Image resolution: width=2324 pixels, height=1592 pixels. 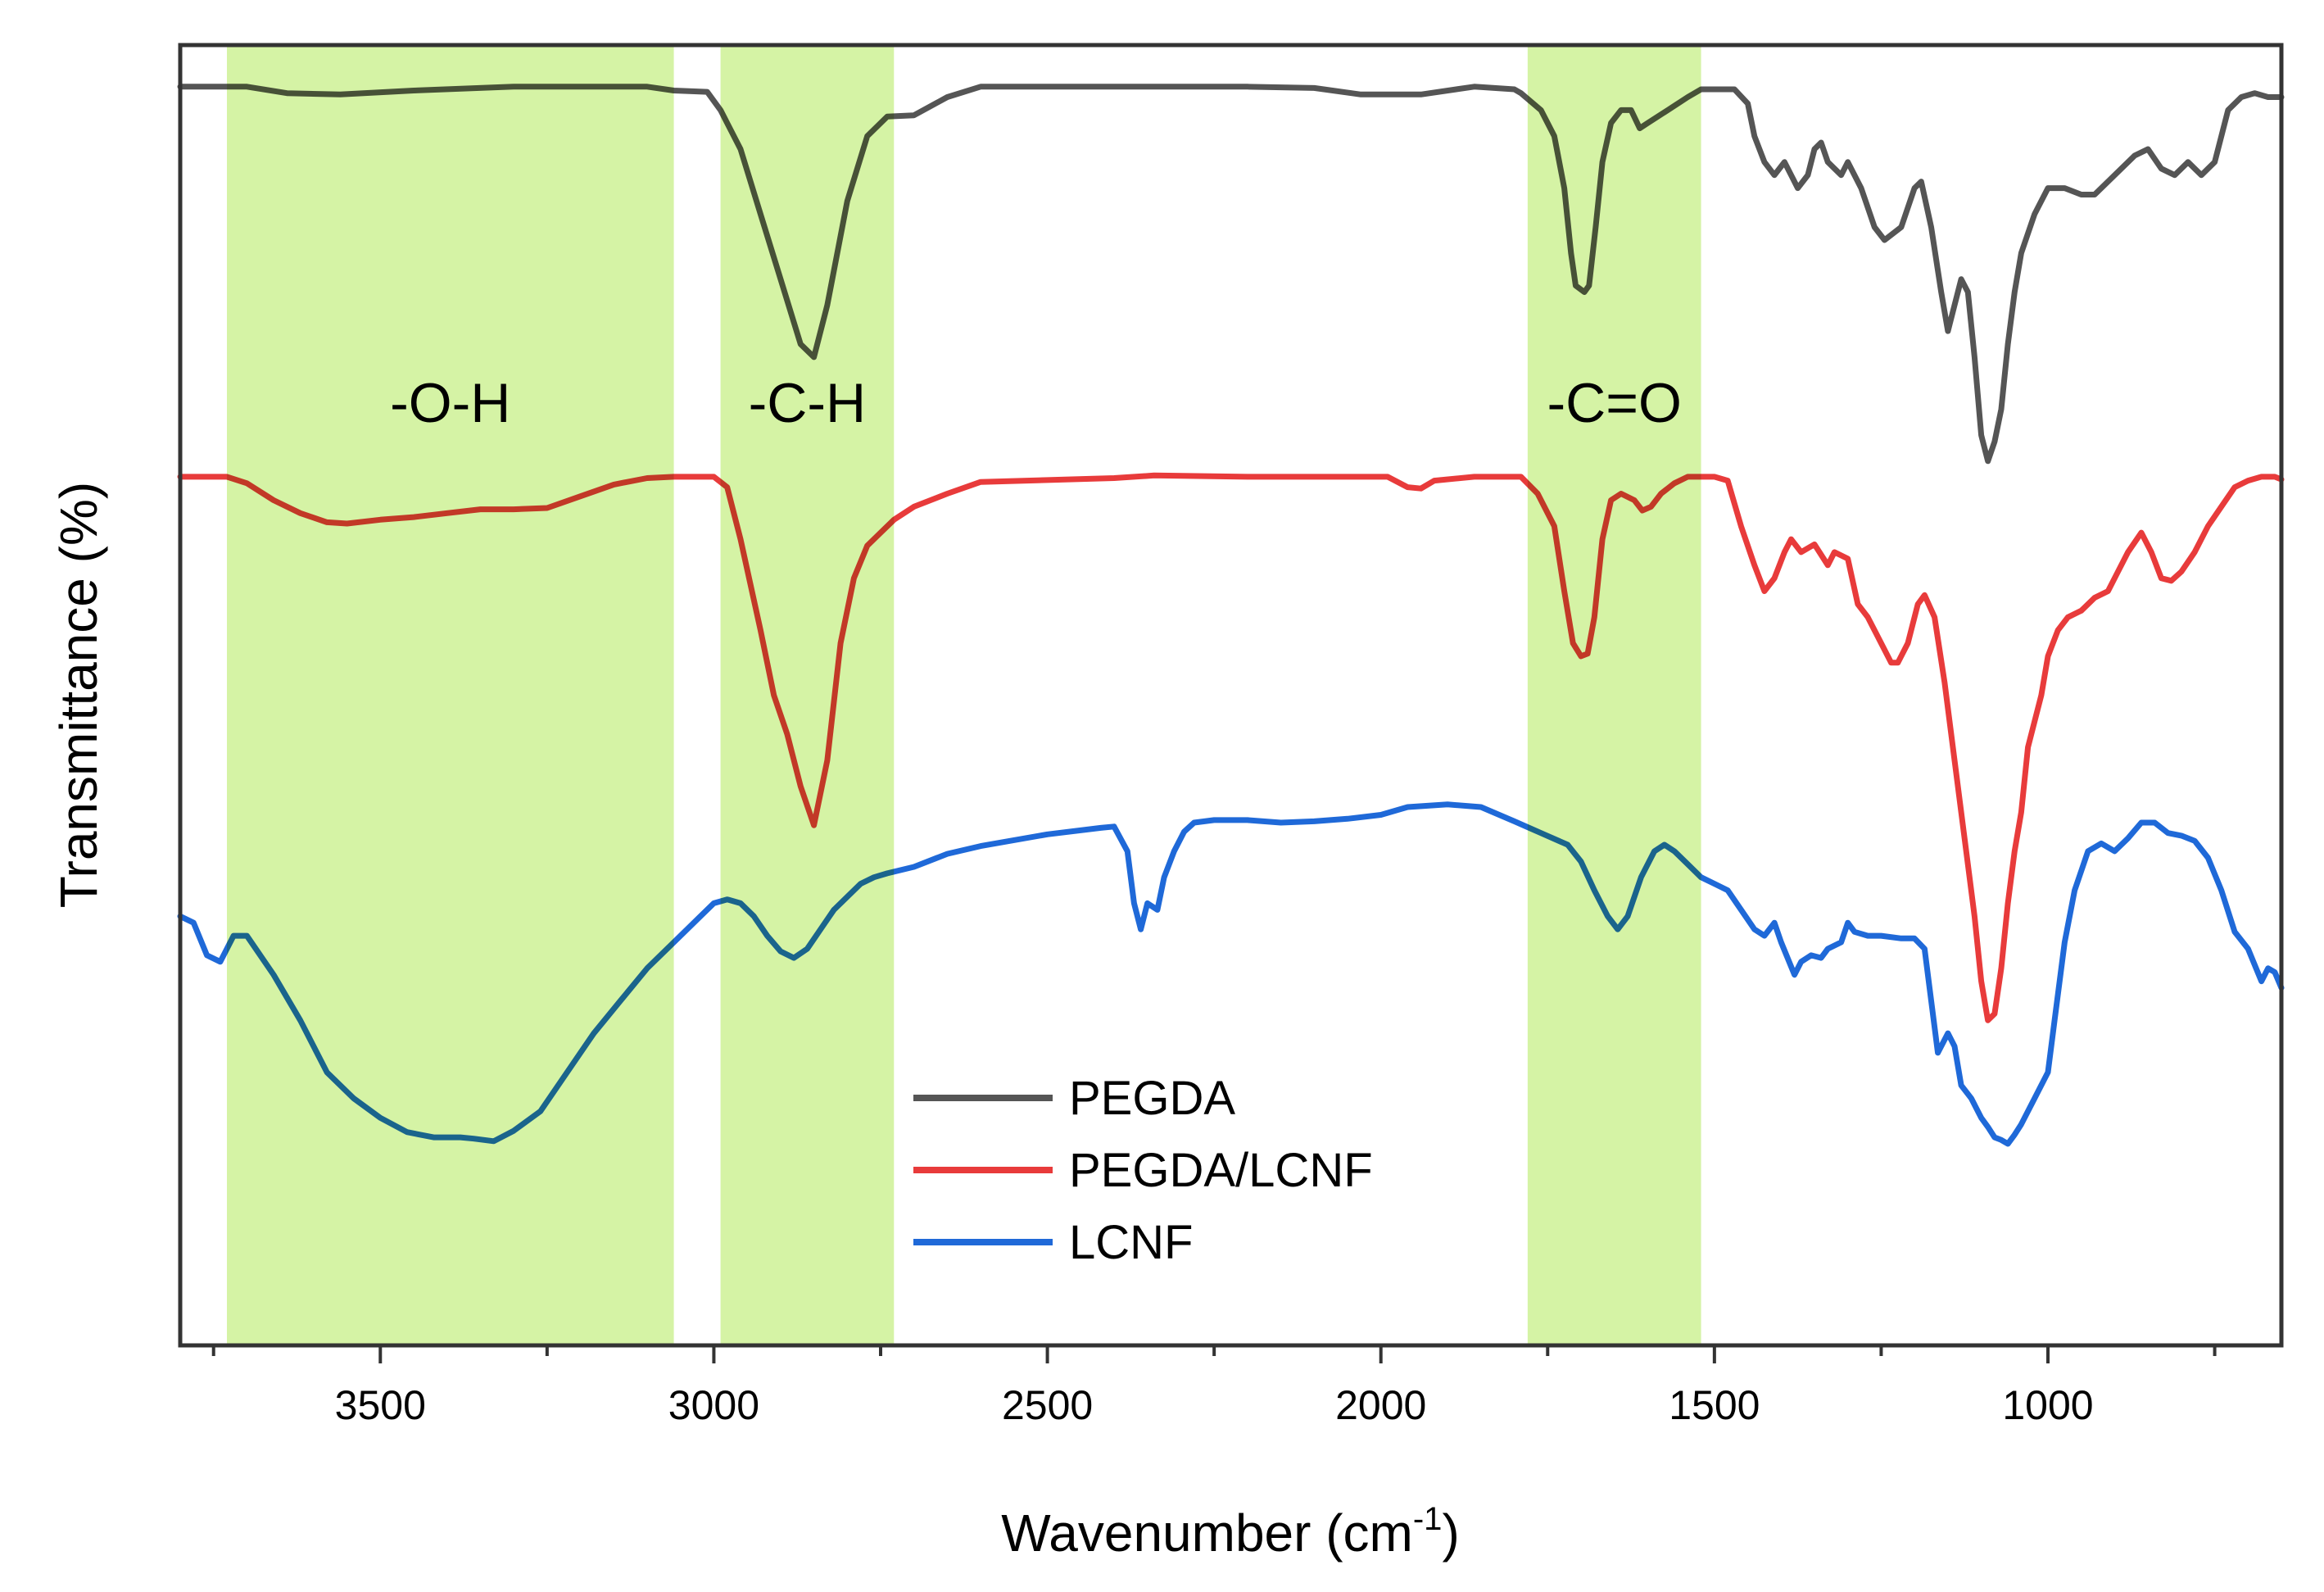 I want to click on band-label: -C=O, so click(x=1614, y=403).